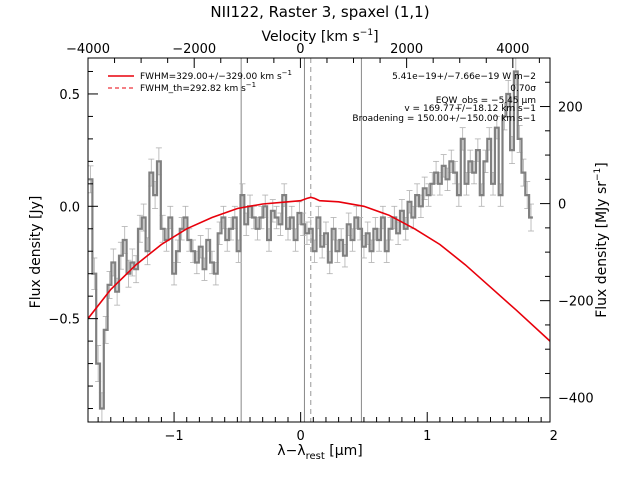  Describe the element at coordinates (576, 302) in the screenshot. I see `y2-tick-label: −200` at that location.